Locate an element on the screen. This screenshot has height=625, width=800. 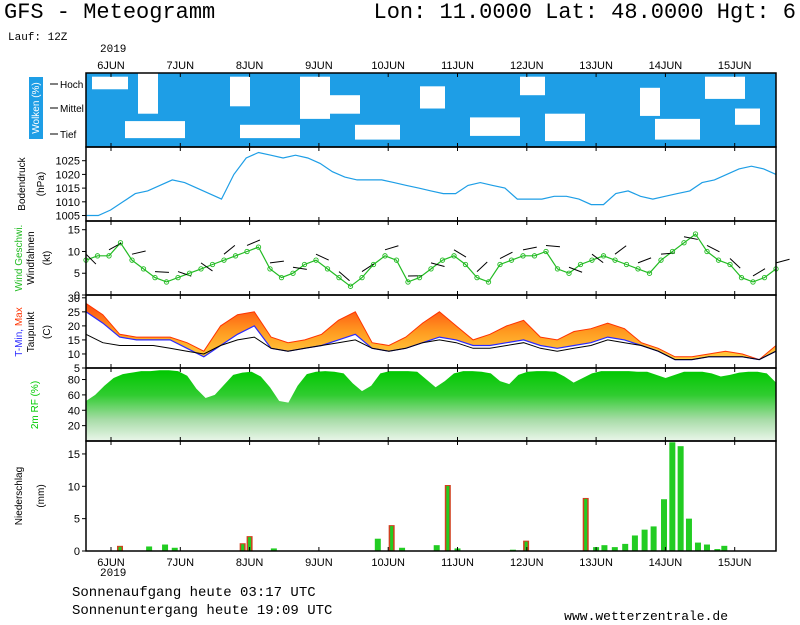
x-tick-label-top: 14JUN is located at coordinates (666, 66).